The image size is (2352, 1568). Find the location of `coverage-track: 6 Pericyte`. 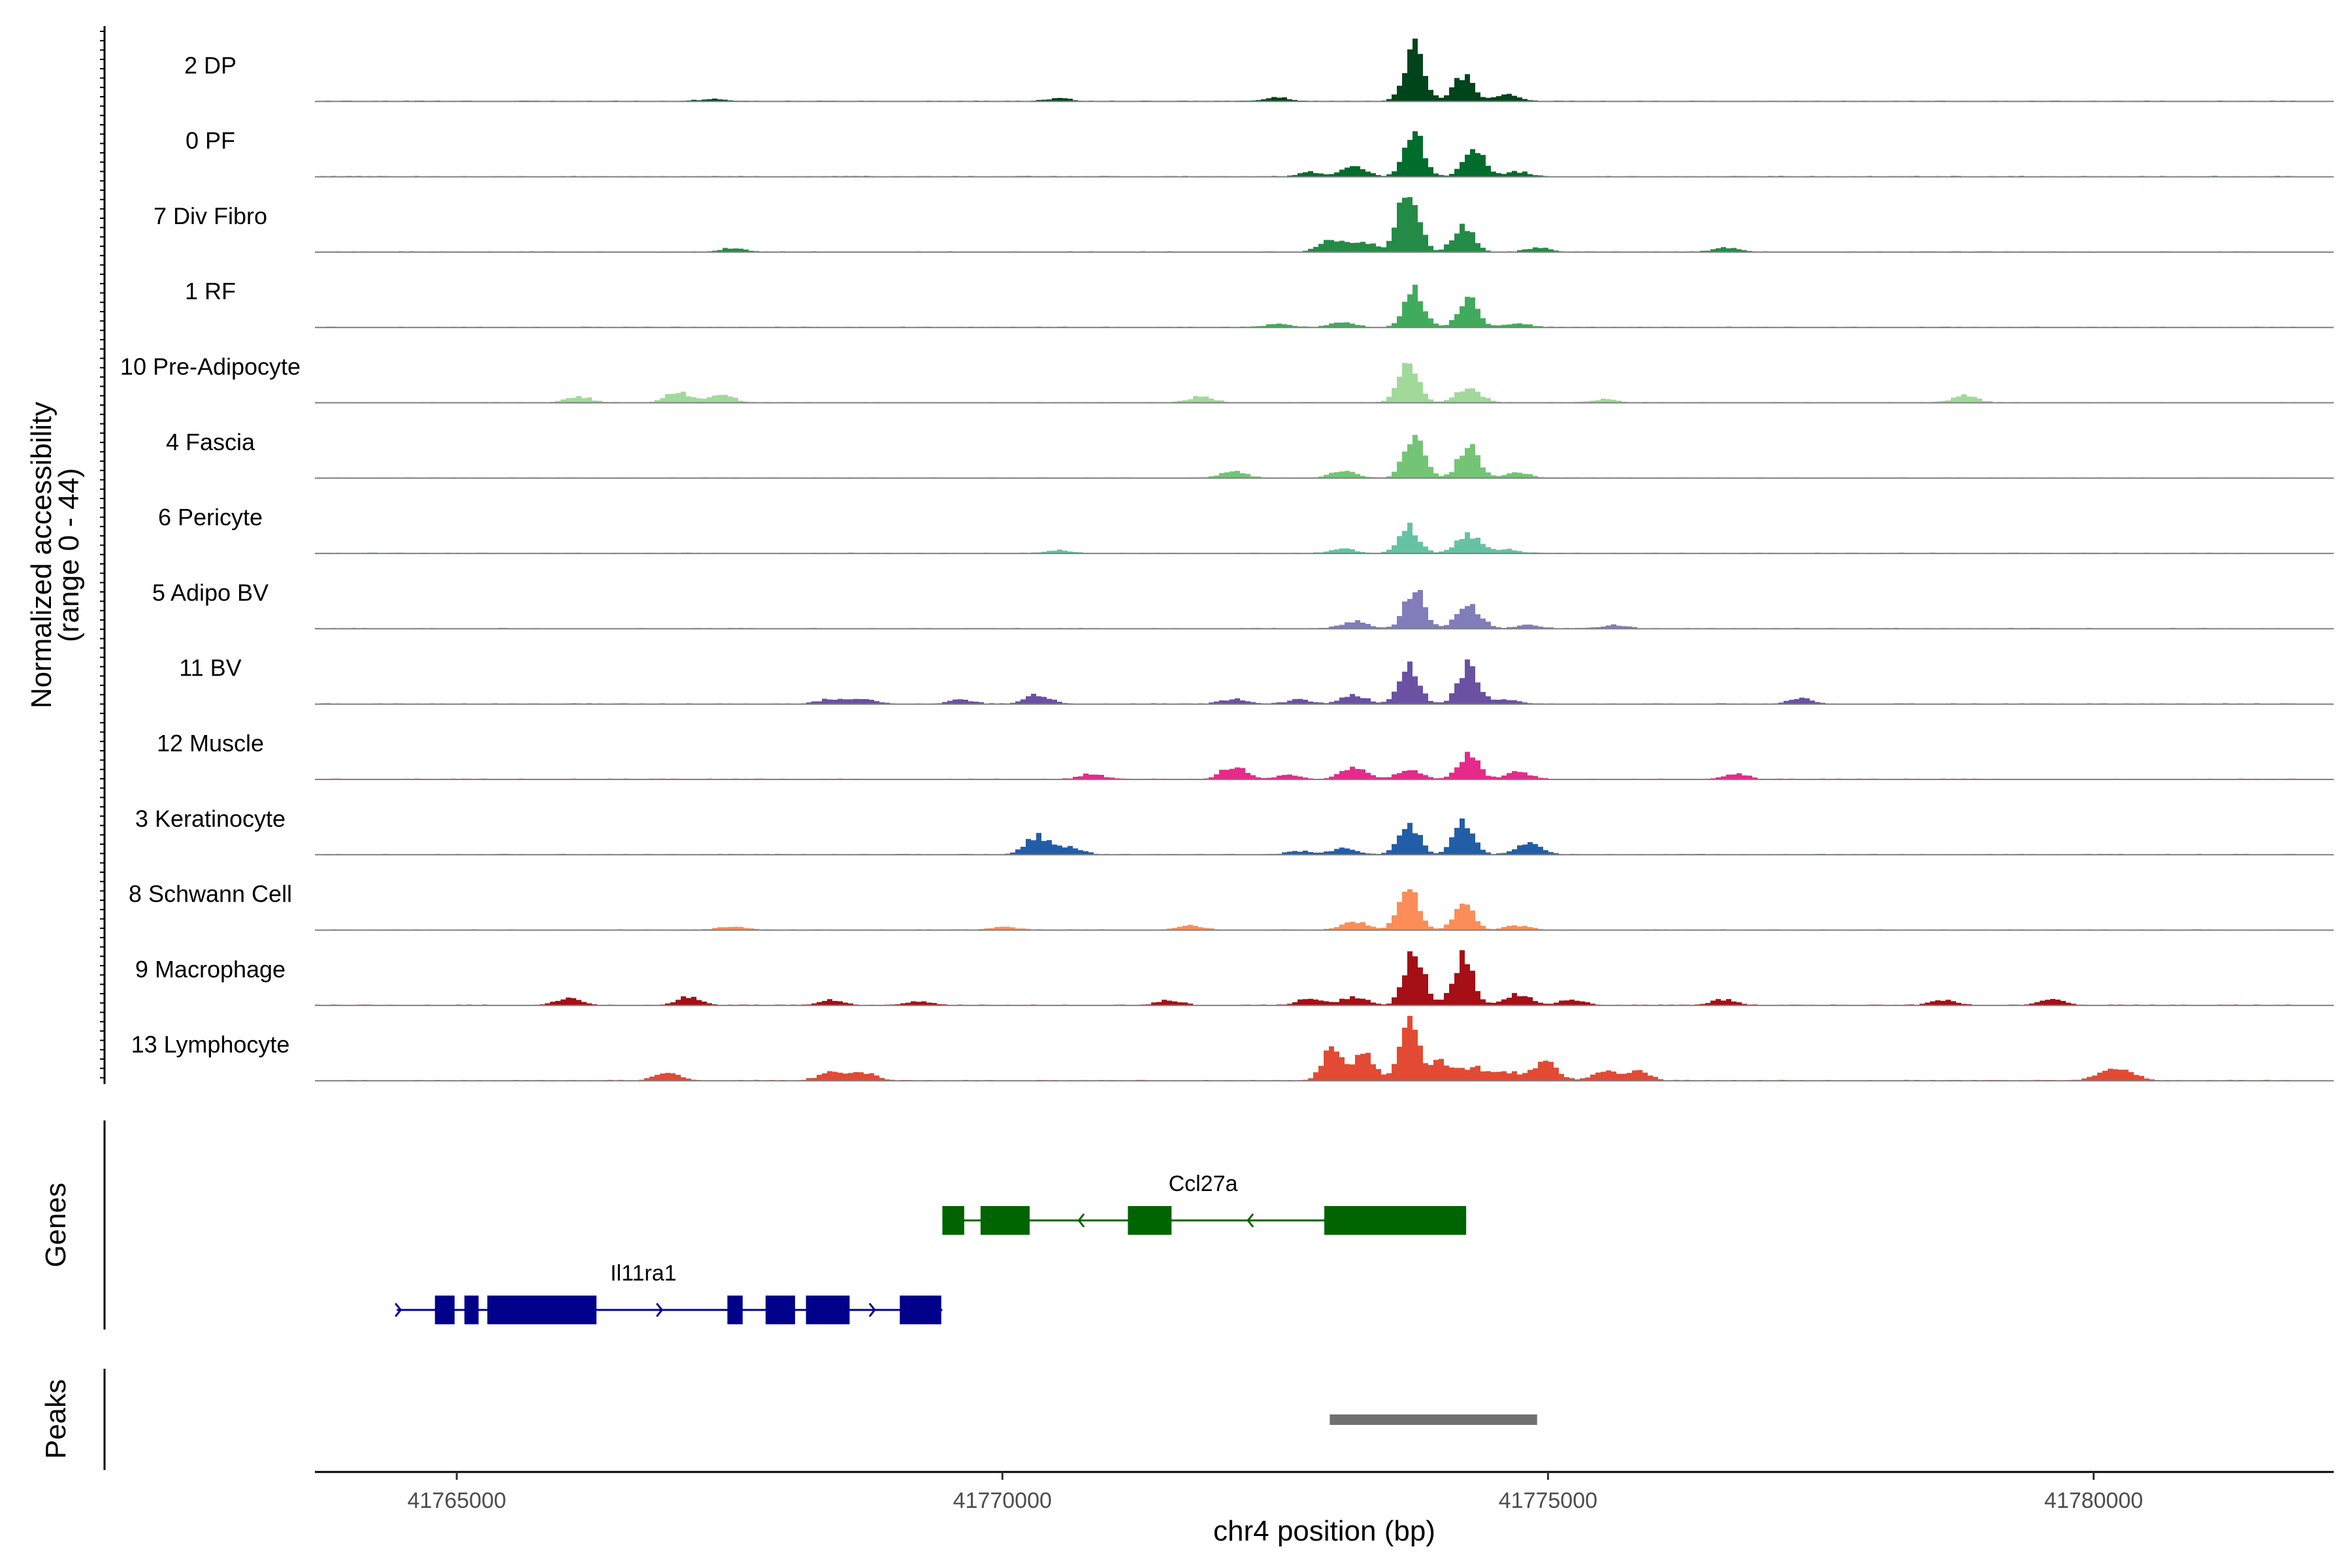

coverage-track: 6 Pericyte is located at coordinates (1246, 529).